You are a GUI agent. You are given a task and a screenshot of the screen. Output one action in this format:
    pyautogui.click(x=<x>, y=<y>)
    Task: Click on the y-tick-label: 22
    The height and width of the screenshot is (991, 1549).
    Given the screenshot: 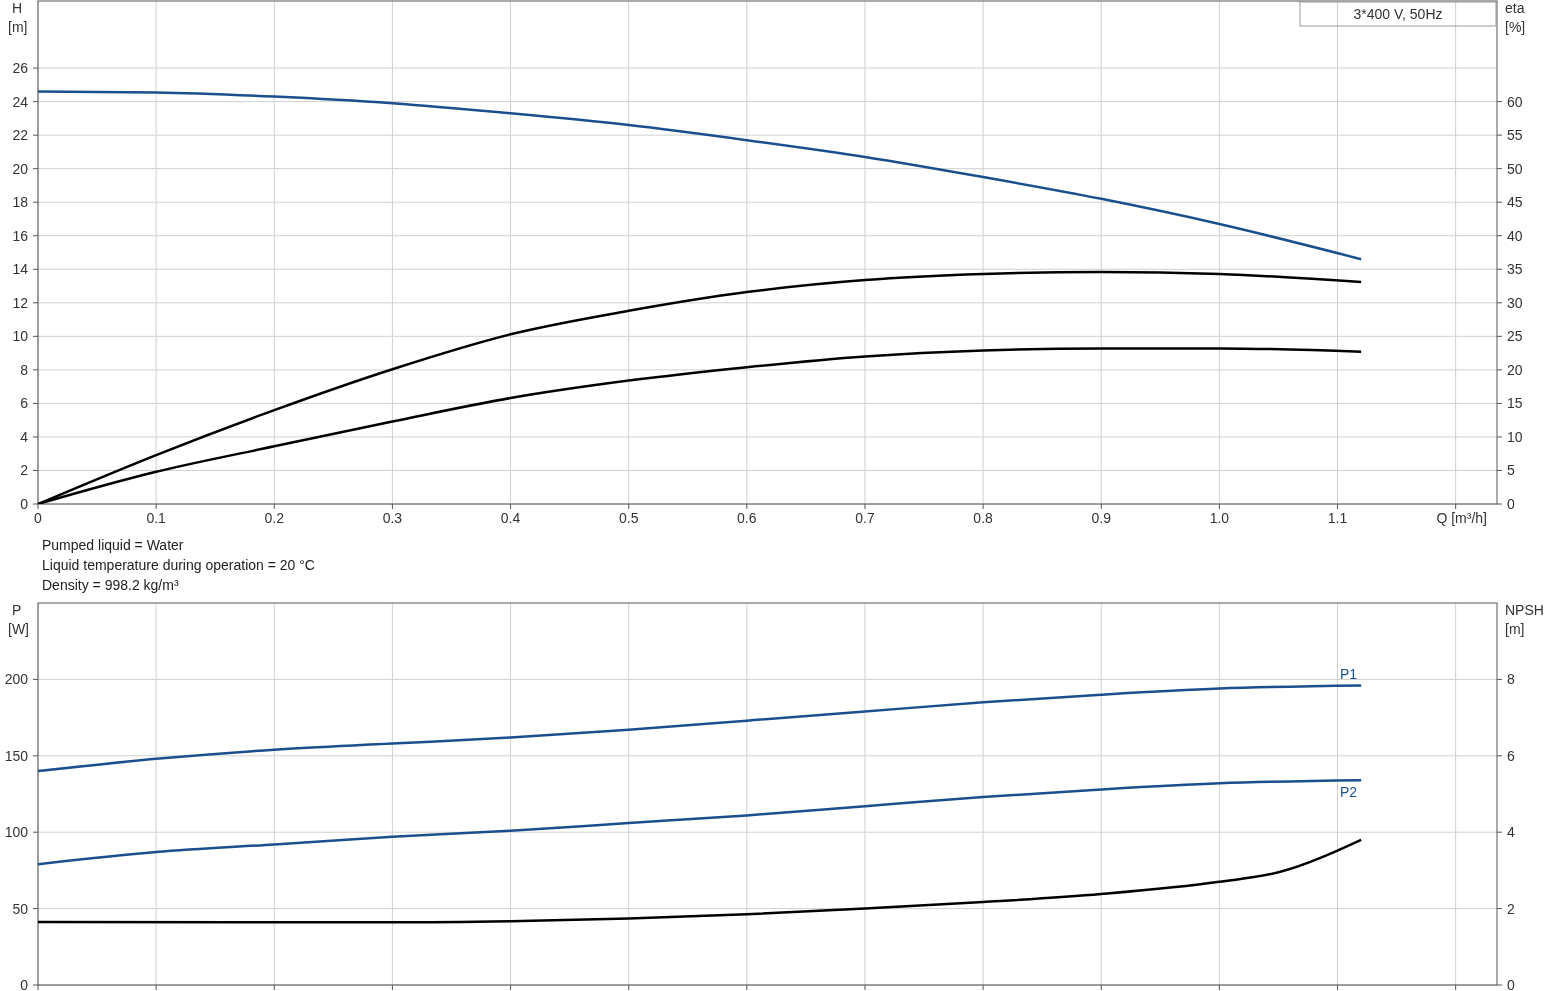 What is the action you would take?
    pyautogui.click(x=20, y=135)
    